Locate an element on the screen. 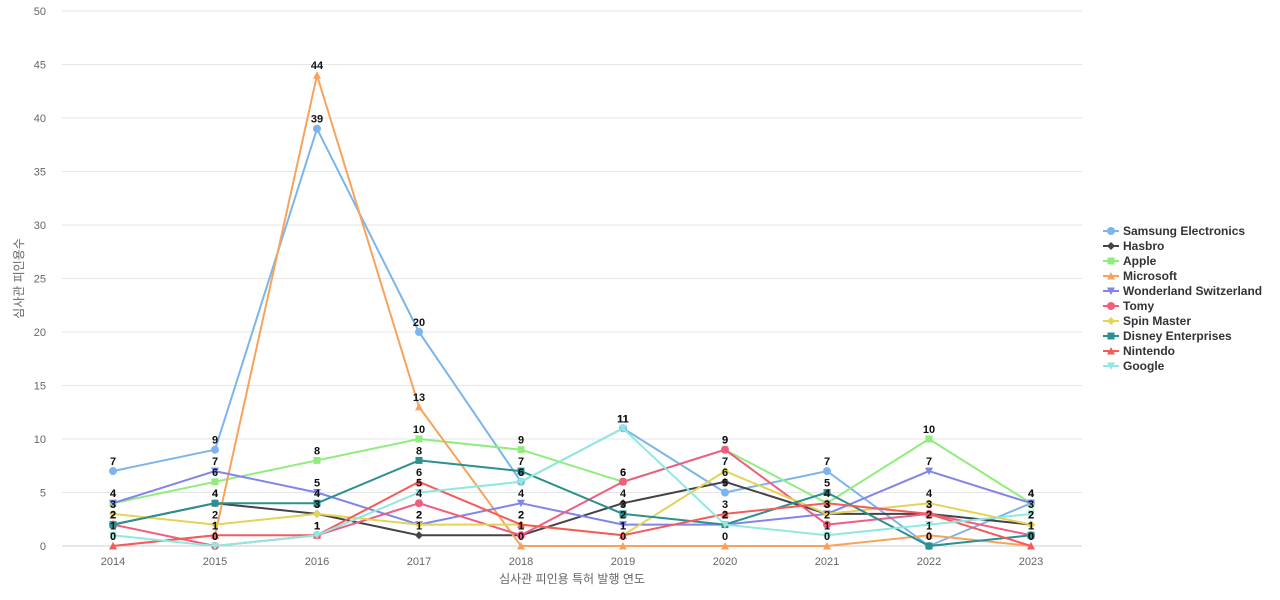  data-label: 4 is located at coordinates (1031, 494).